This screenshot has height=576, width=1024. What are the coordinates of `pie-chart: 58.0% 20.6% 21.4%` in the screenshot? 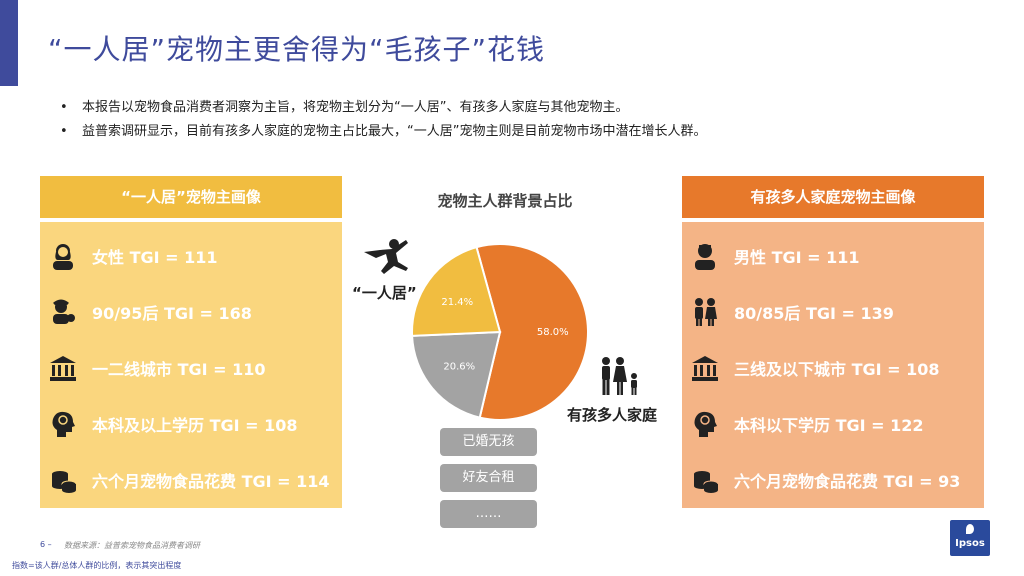 It's located at (510, 334).